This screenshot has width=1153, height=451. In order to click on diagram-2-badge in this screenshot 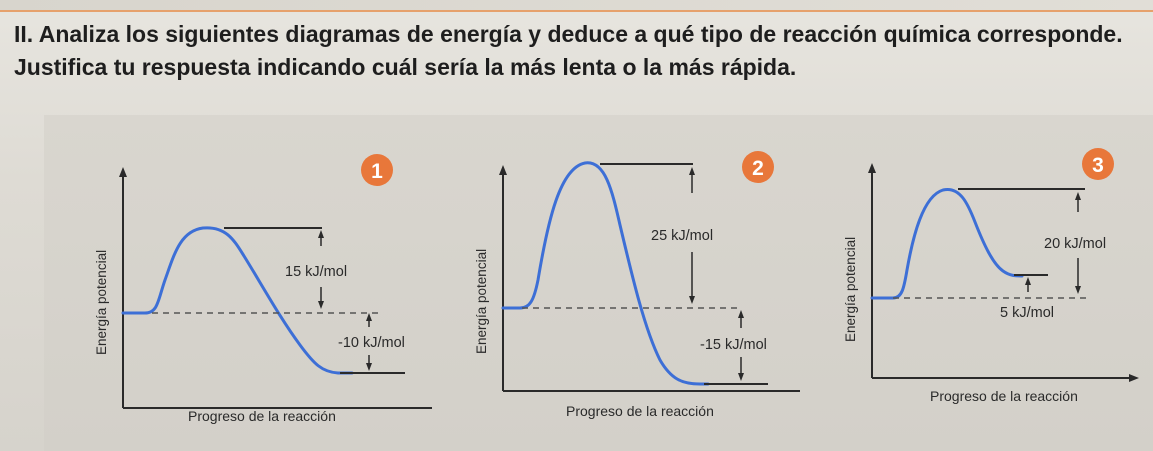, I will do `click(758, 167)`.